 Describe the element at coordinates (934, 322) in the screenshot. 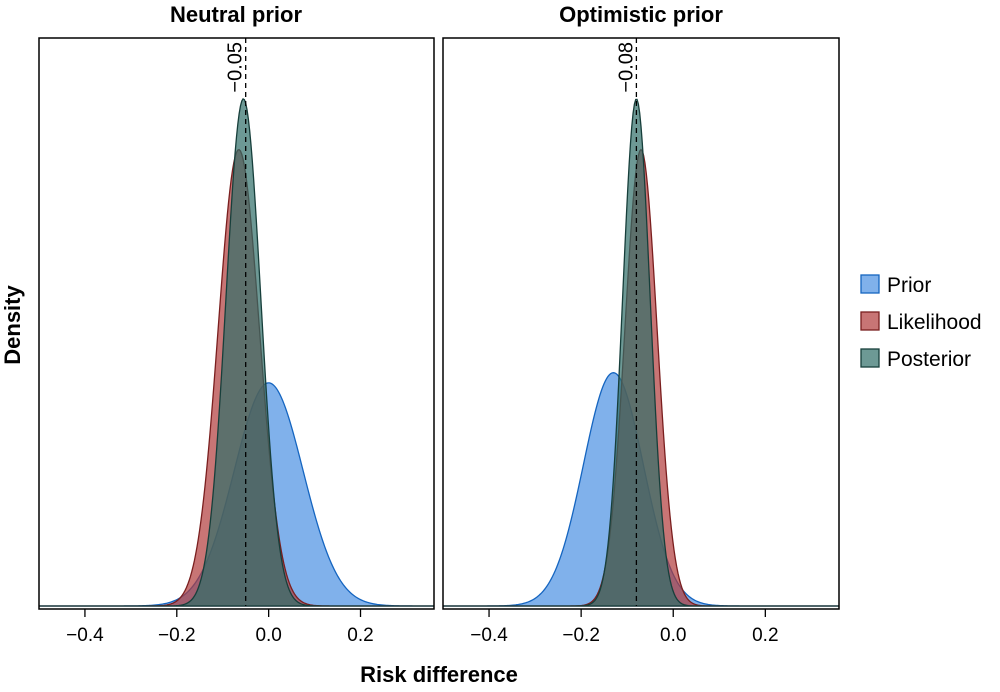

I see `legend-label-likelihood: Likelihood` at that location.